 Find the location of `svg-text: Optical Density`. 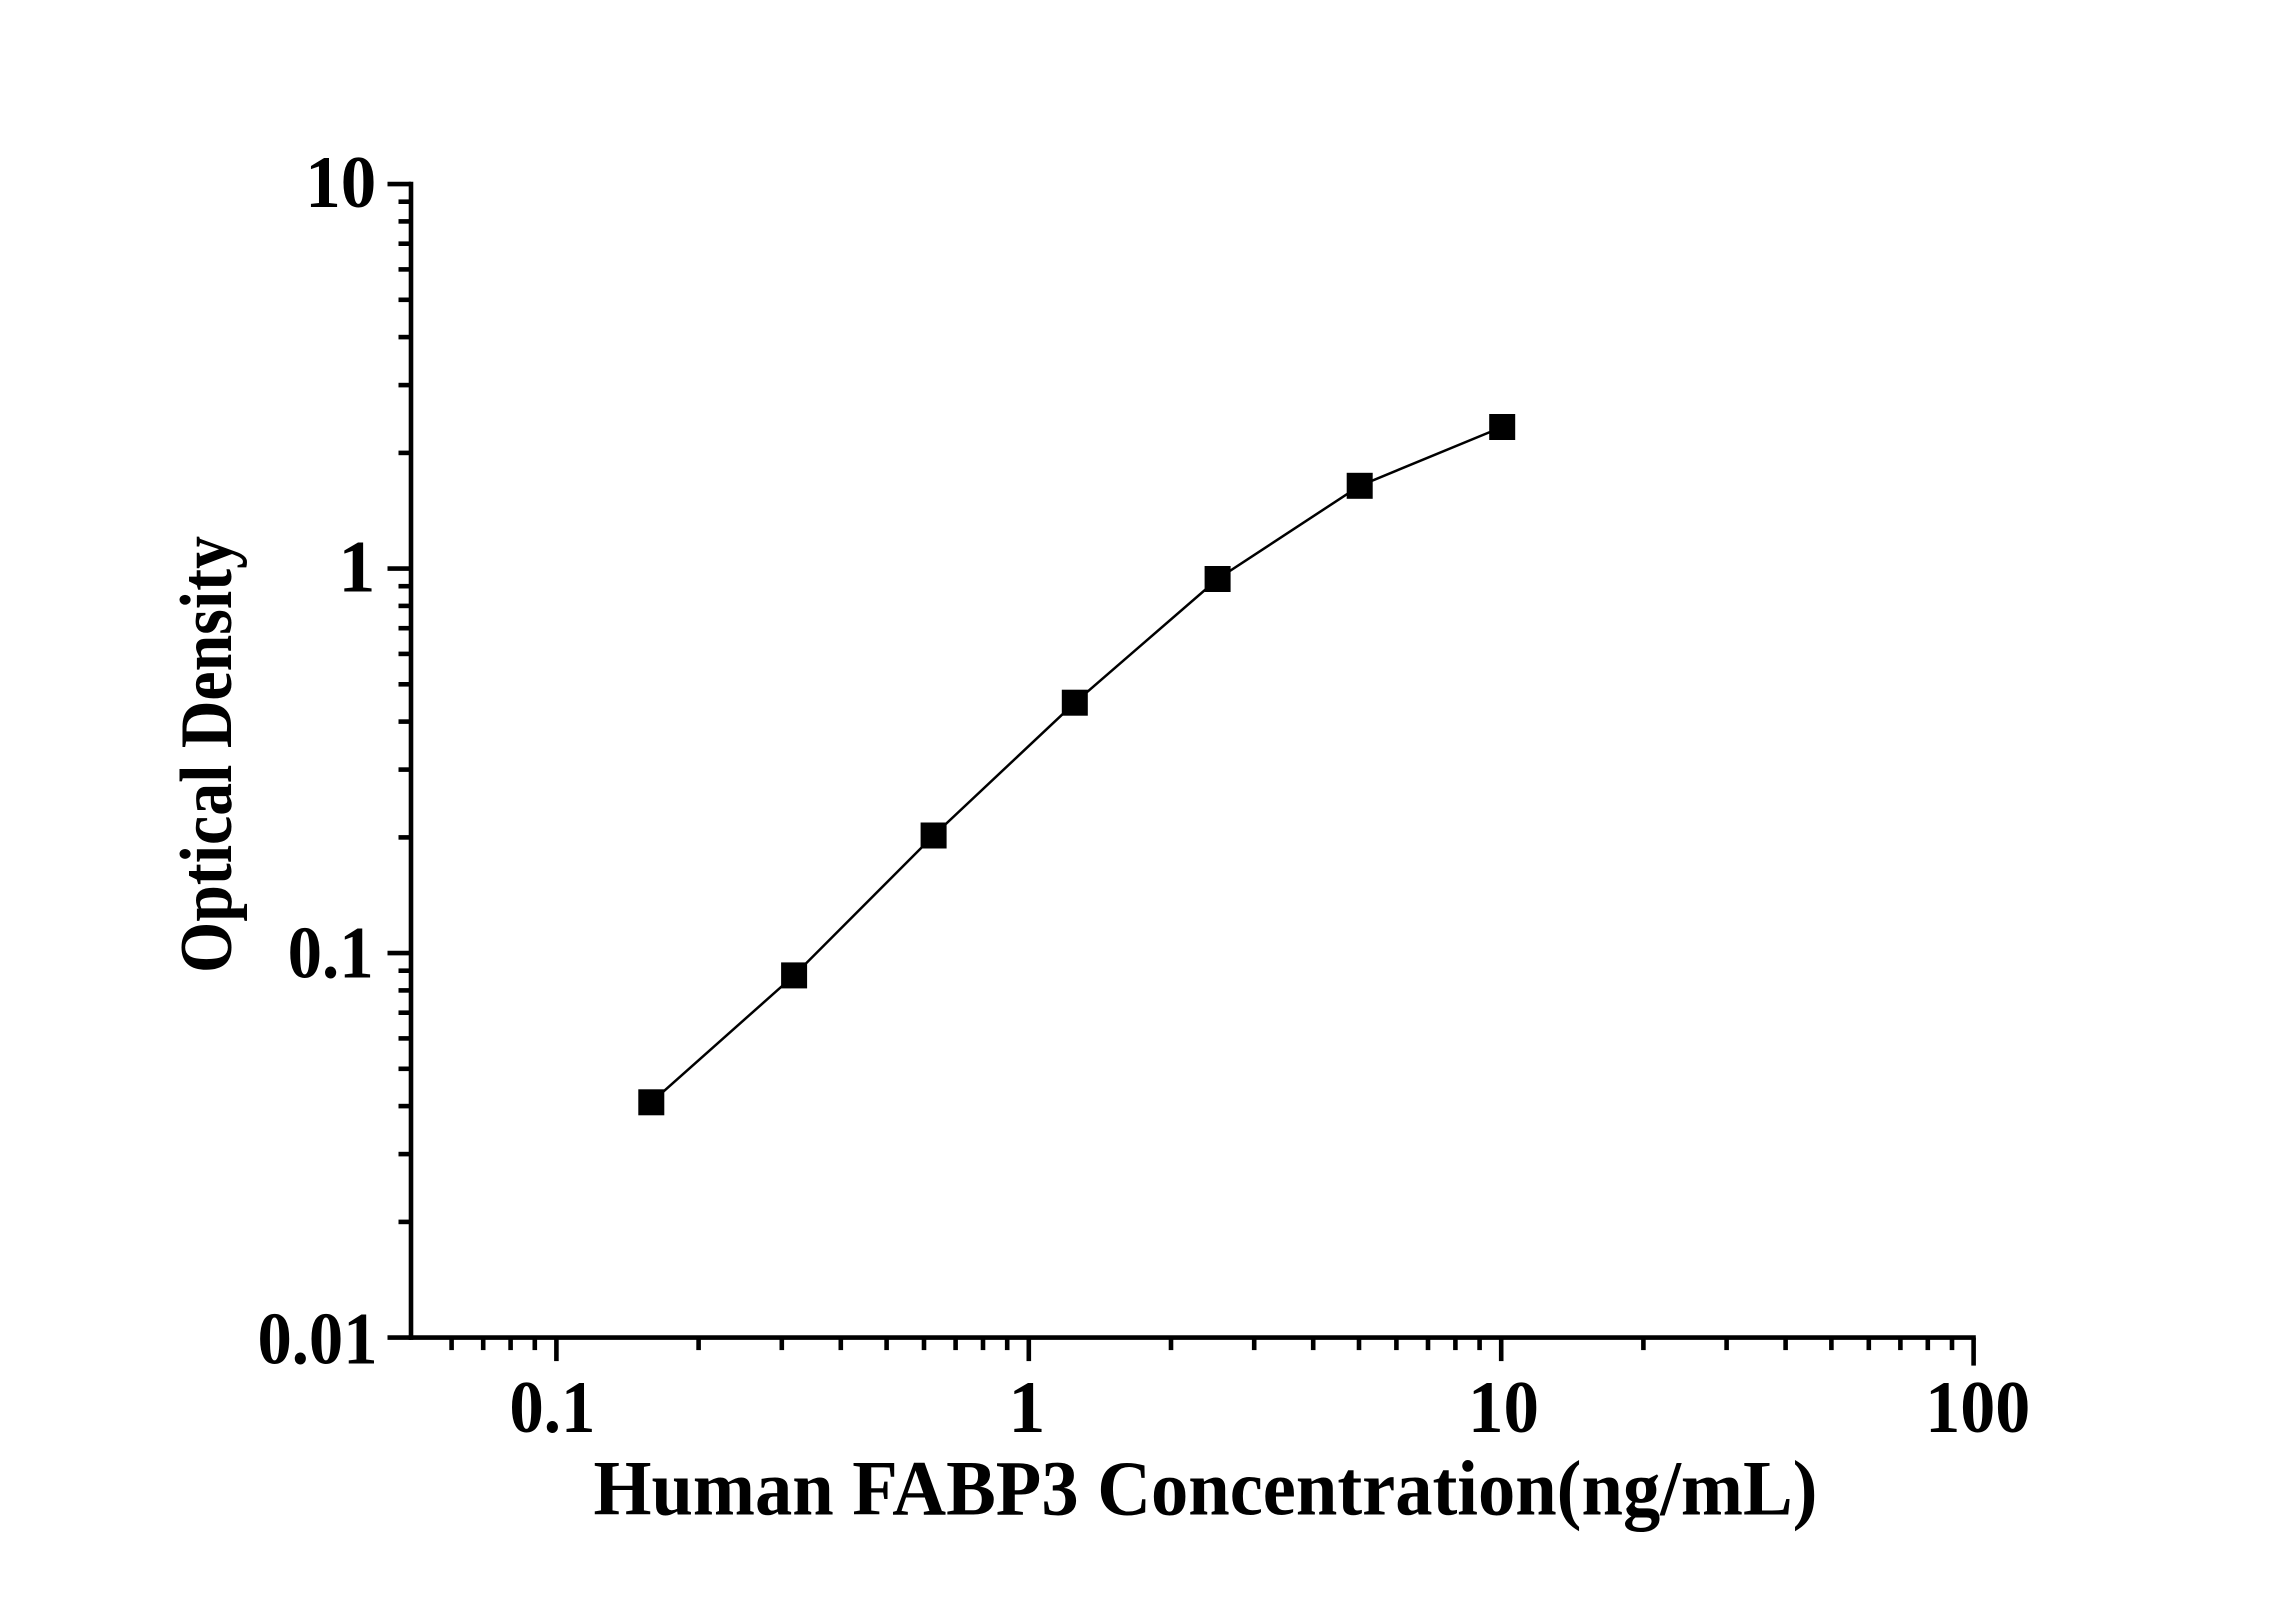

svg-text: Optical Density is located at coordinates (207, 754).